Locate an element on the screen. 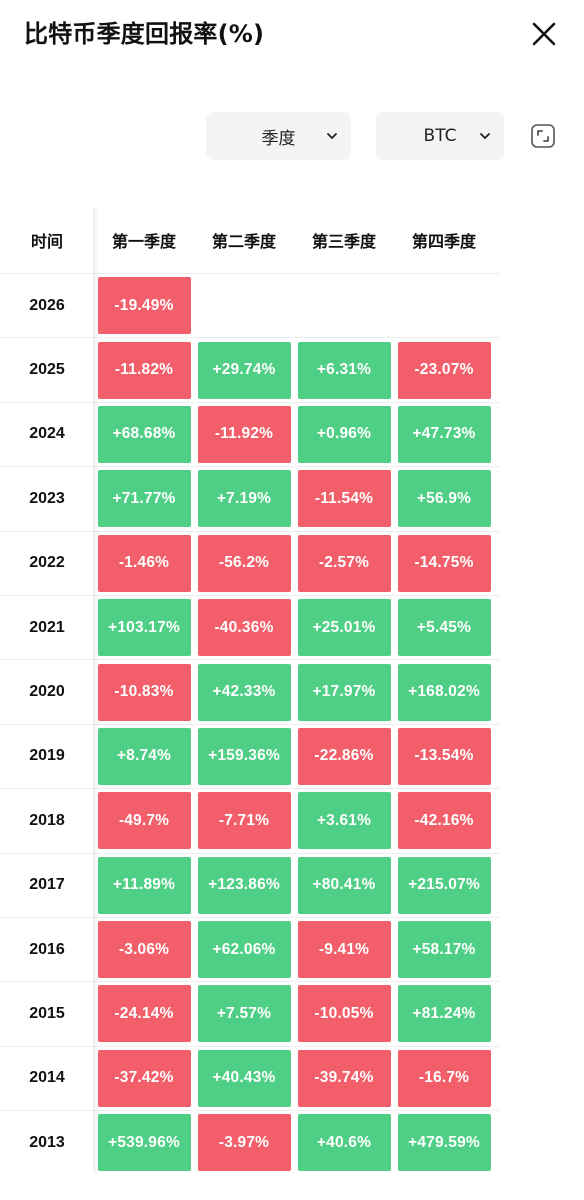 This screenshot has height=1200, width=584. return-cell-q1: +539.96% is located at coordinates (144, 1143).